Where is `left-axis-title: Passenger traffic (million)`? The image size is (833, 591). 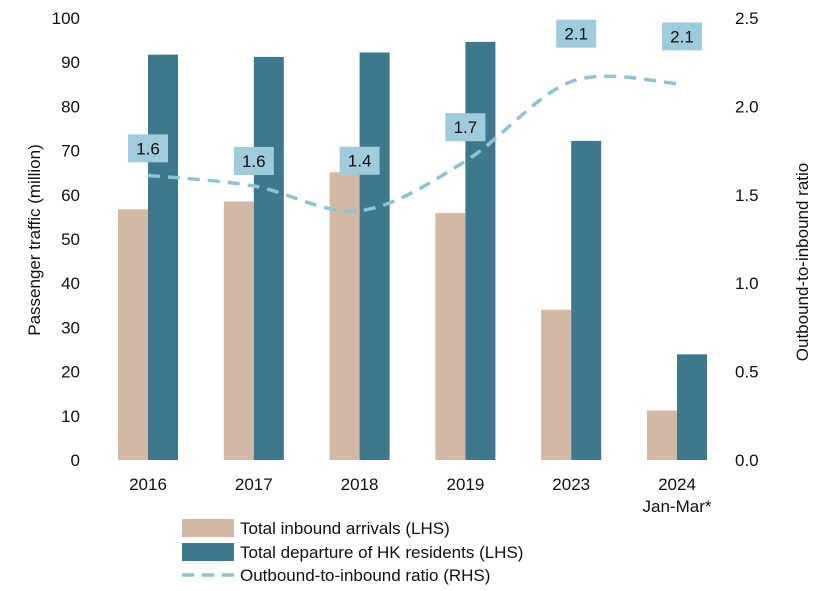 left-axis-title: Passenger traffic (million) is located at coordinates (34, 239).